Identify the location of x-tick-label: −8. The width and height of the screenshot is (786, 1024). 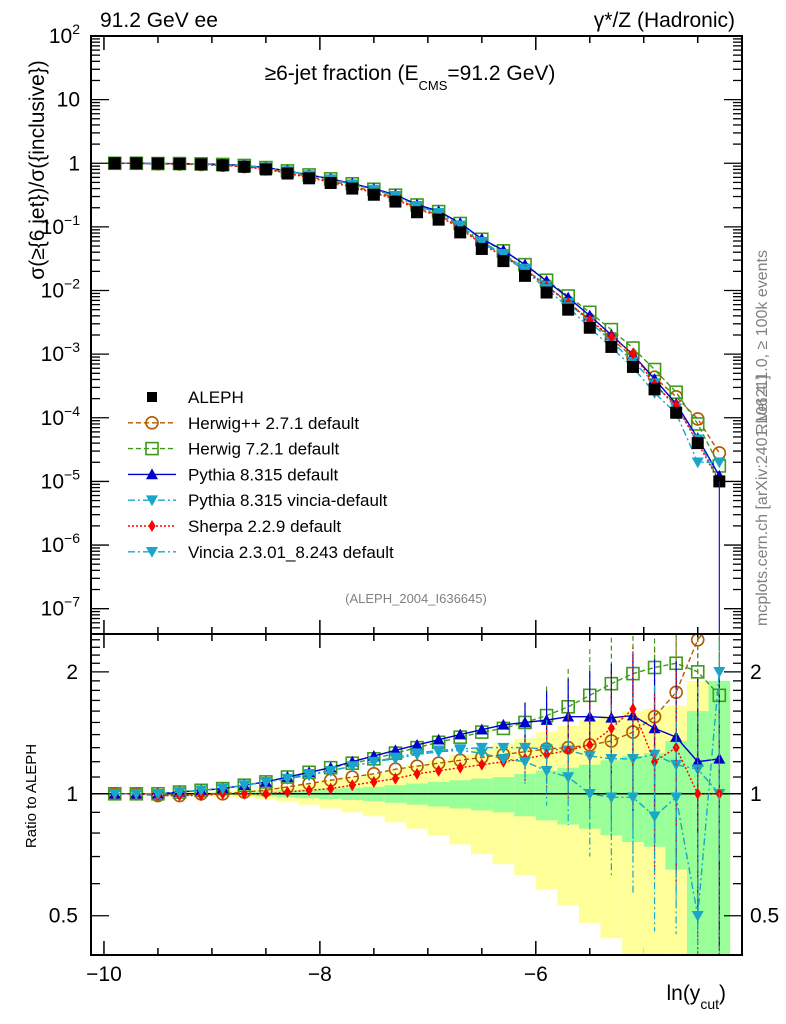
(320, 974).